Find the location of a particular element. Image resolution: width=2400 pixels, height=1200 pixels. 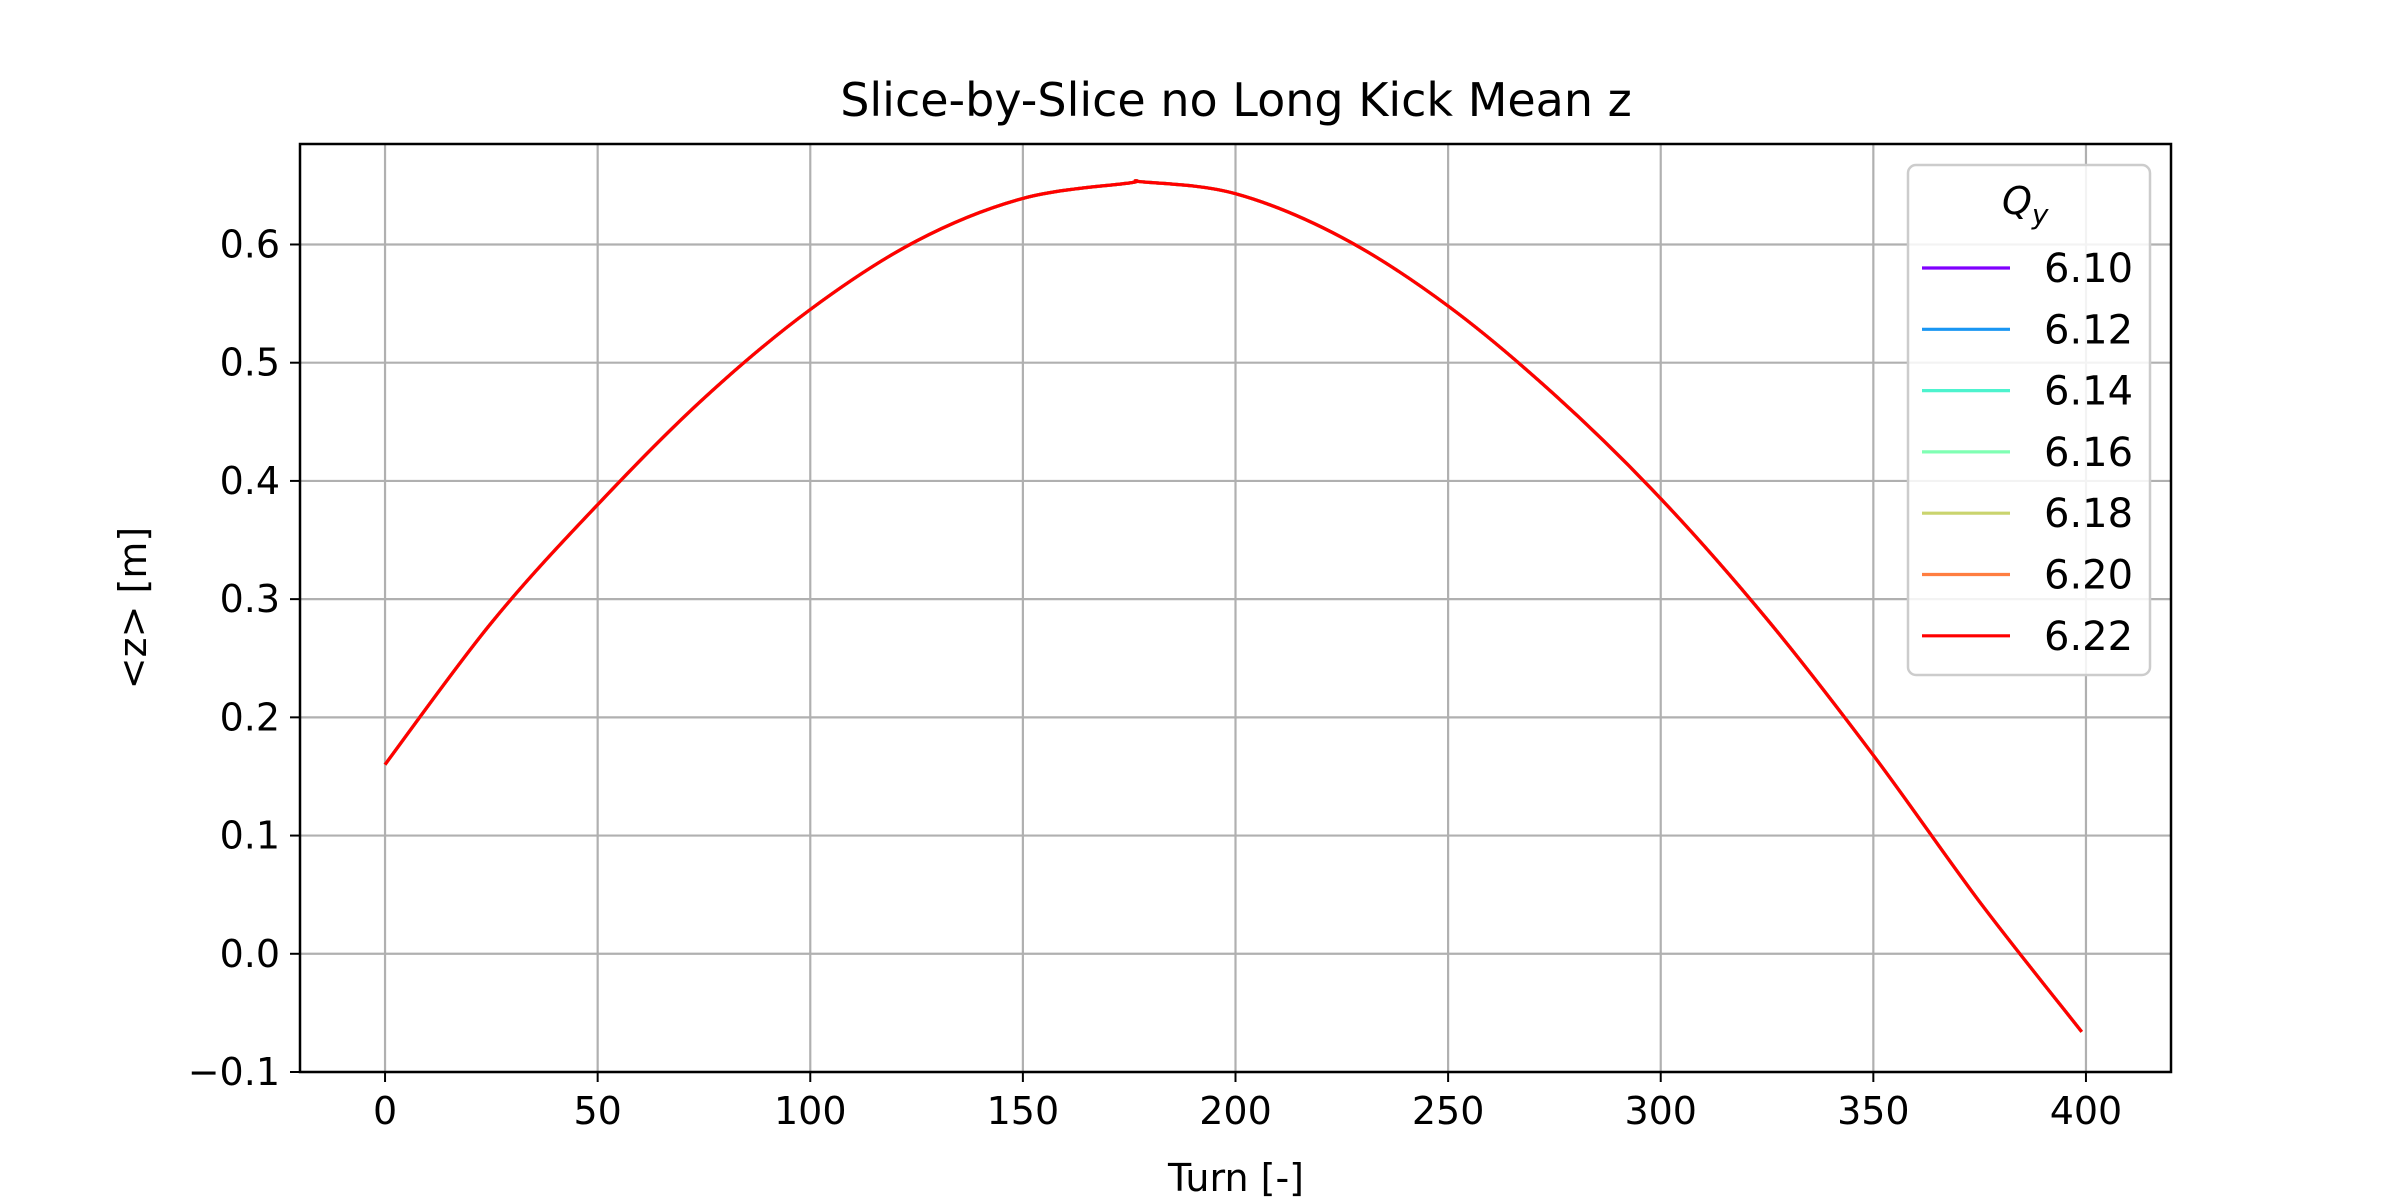

legend-title: Qy is located at coordinates (2025, 205).